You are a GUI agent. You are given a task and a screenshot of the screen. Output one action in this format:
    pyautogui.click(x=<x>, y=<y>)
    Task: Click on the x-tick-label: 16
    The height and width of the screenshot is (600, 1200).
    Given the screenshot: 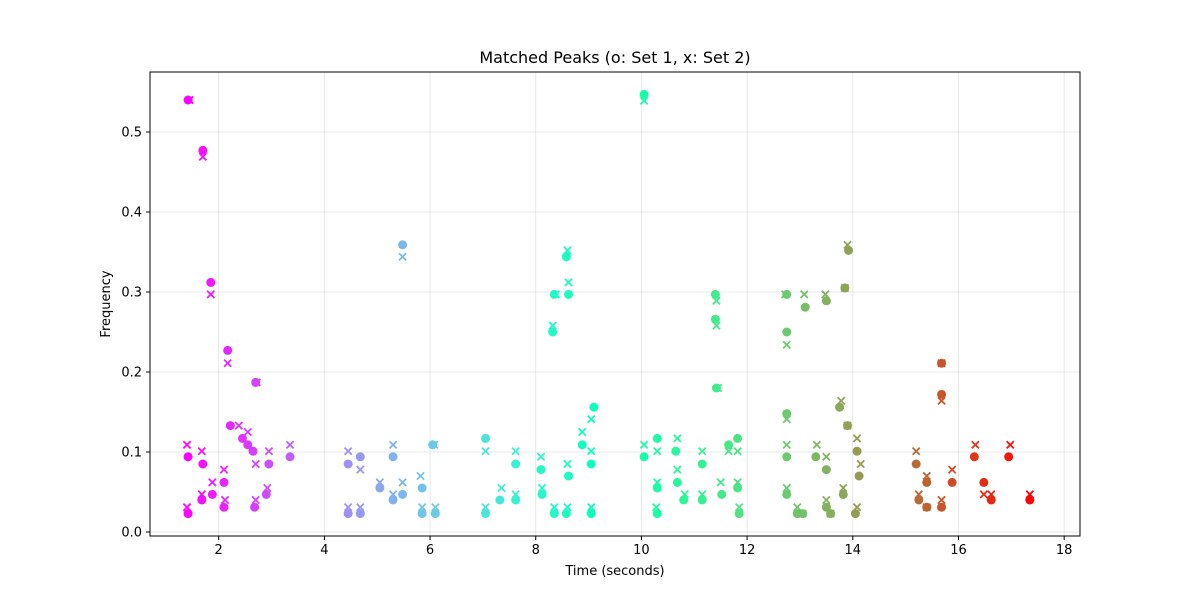 What is the action you would take?
    pyautogui.click(x=958, y=550)
    